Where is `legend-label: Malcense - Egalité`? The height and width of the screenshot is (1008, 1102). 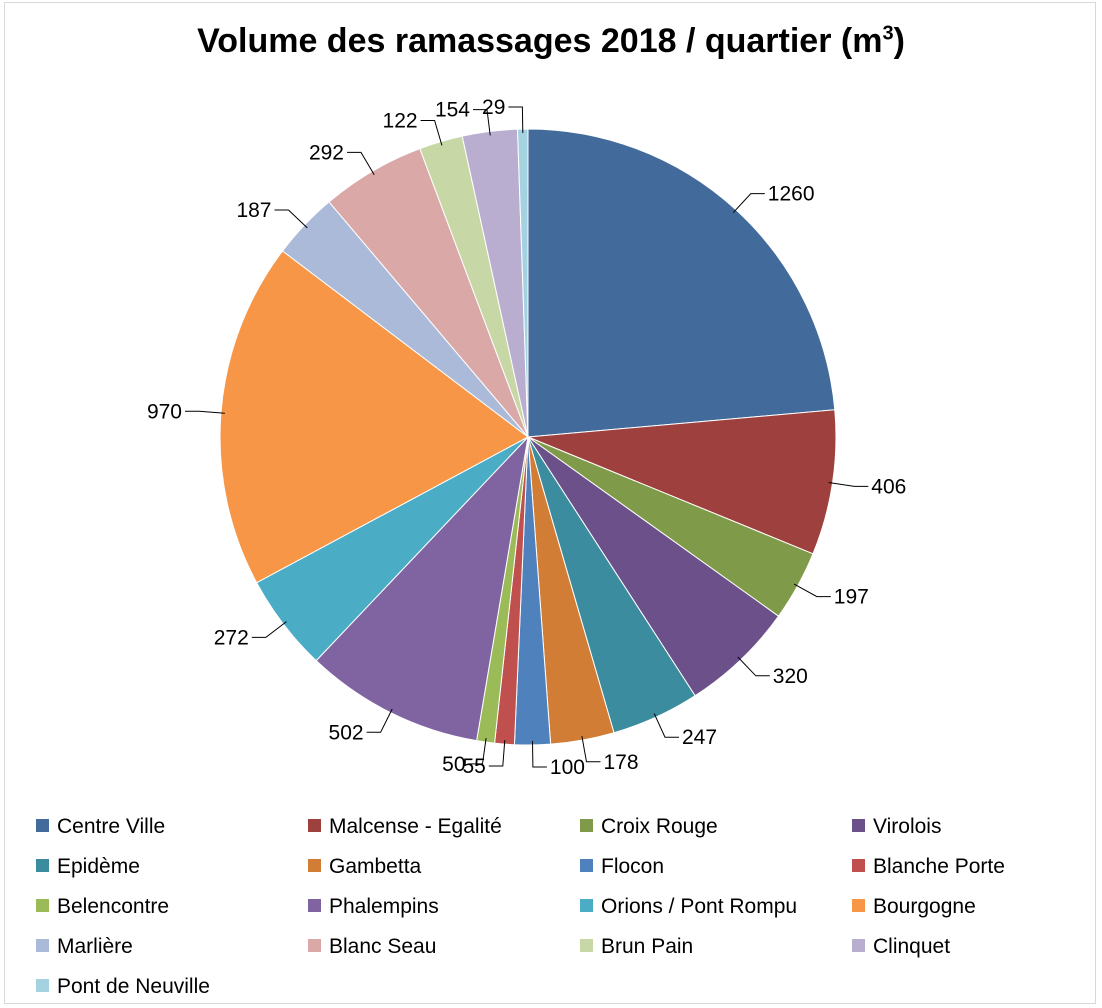
legend-label: Malcense - Egalité is located at coordinates (415, 826).